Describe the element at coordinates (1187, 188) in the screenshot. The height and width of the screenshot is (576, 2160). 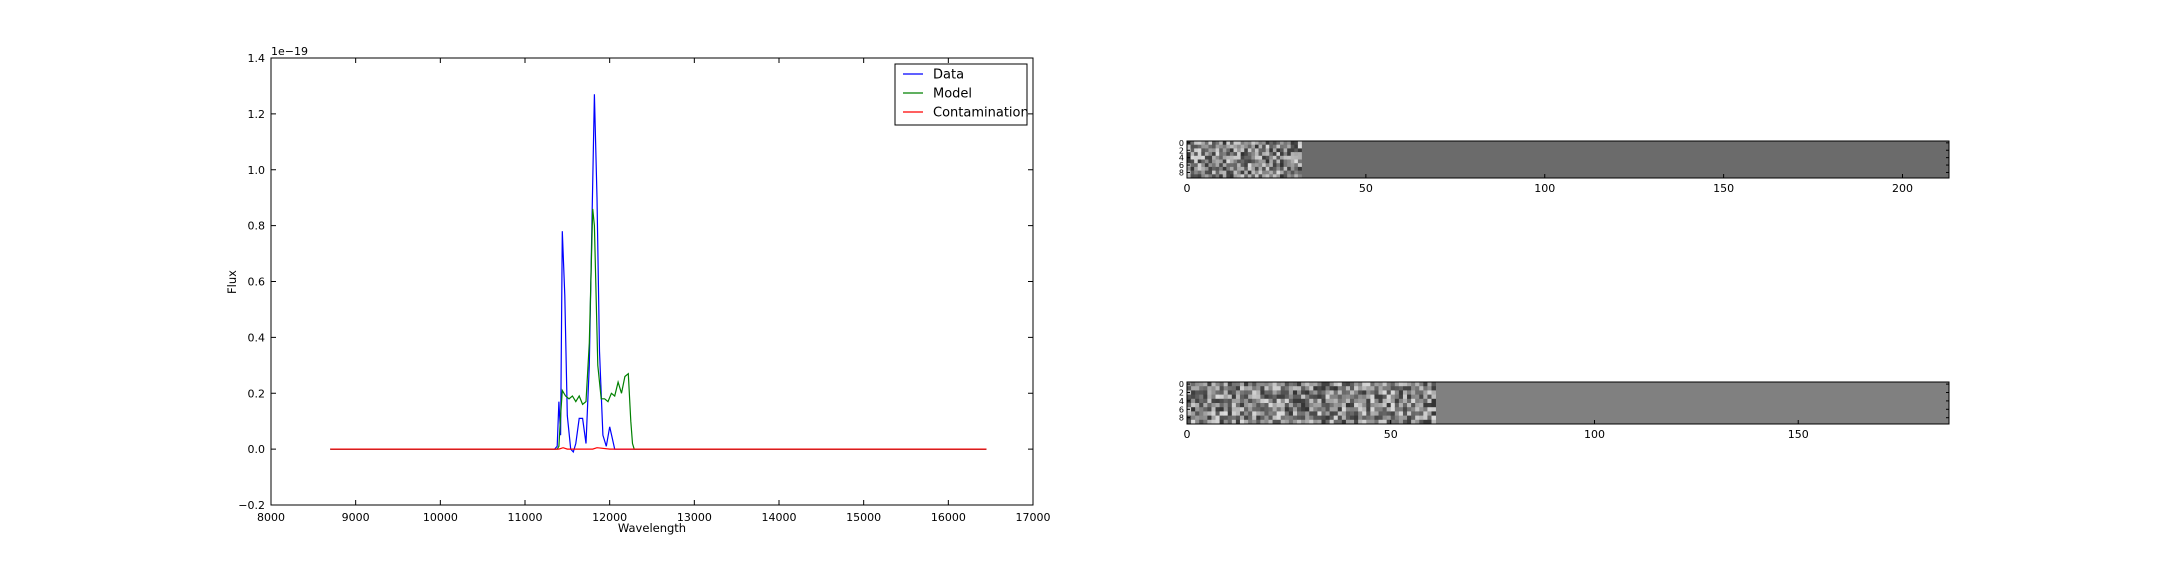
I see `image-x-tick-label: 0` at that location.